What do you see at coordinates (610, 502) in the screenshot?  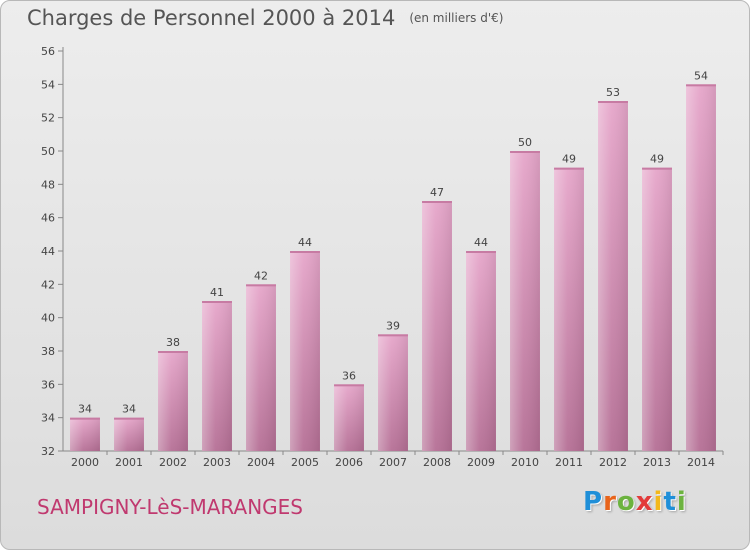 I see `logo-letter: r` at bounding box center [610, 502].